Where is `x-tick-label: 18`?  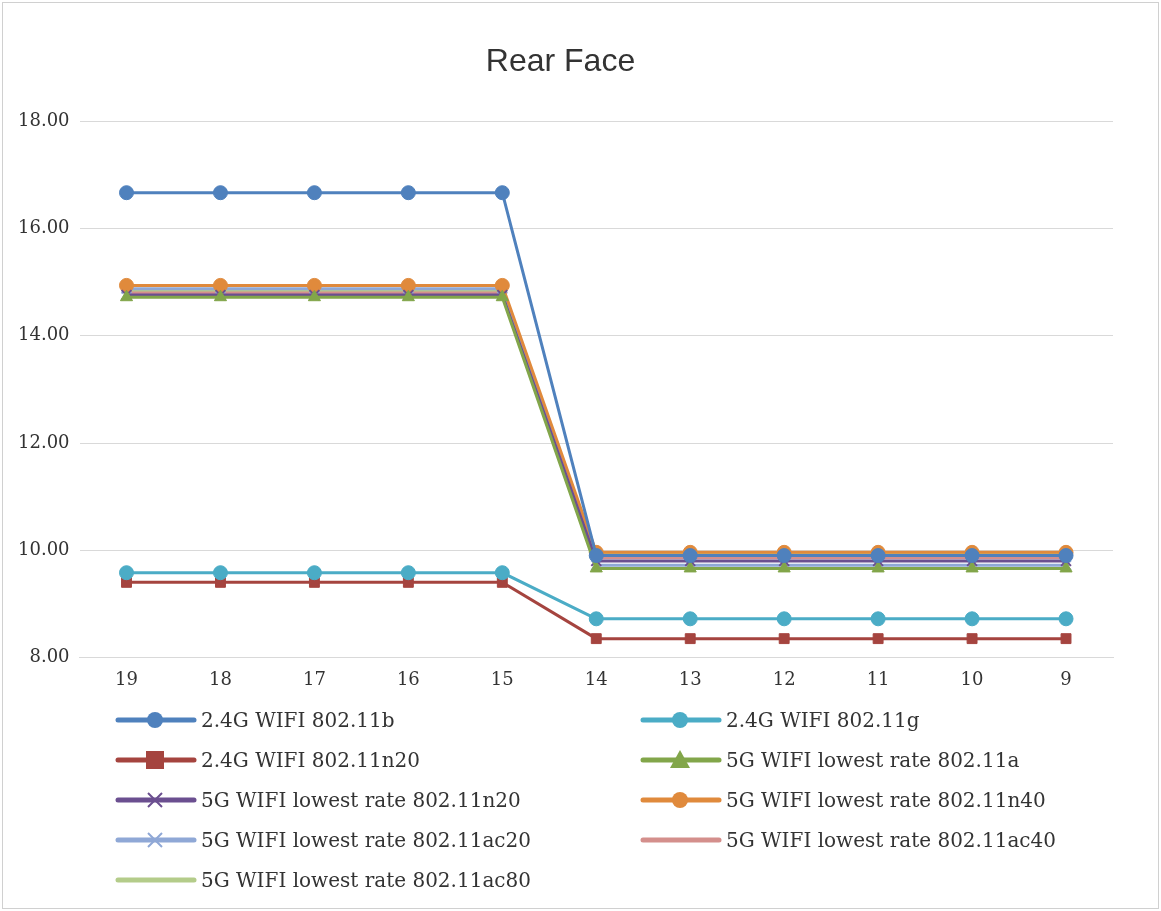
x-tick-label: 18 is located at coordinates (220, 678).